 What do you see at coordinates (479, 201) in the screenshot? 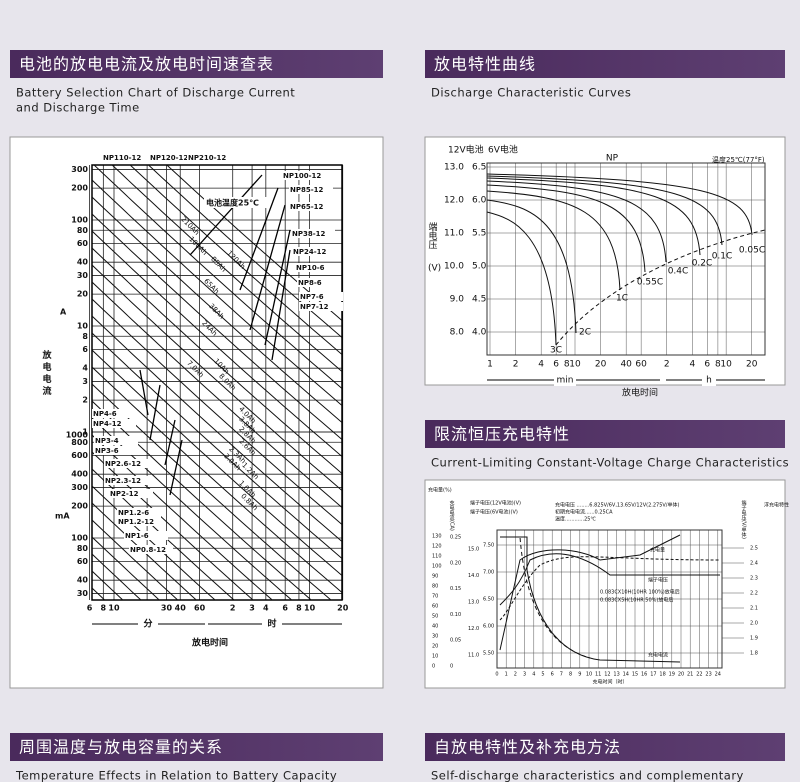
I see `y-tick-label: 6.0` at bounding box center [479, 201].